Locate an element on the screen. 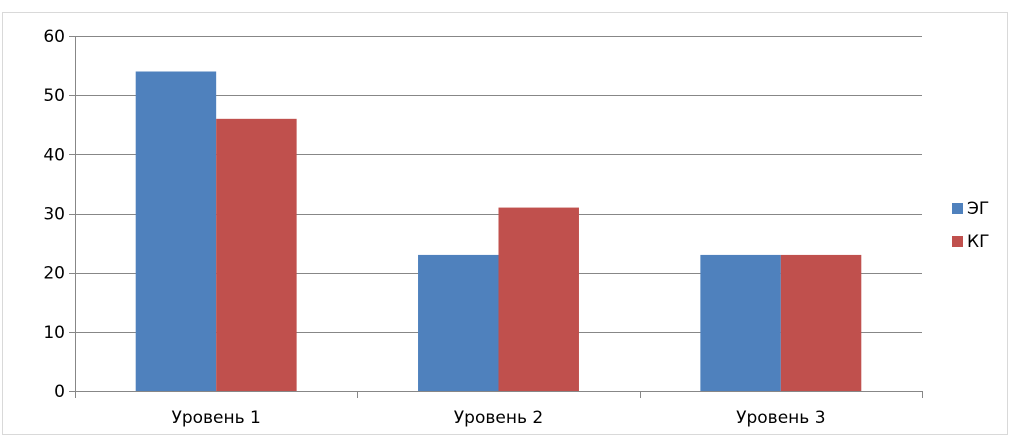 The image size is (1012, 437). y-tick-label: 30 is located at coordinates (54, 215).